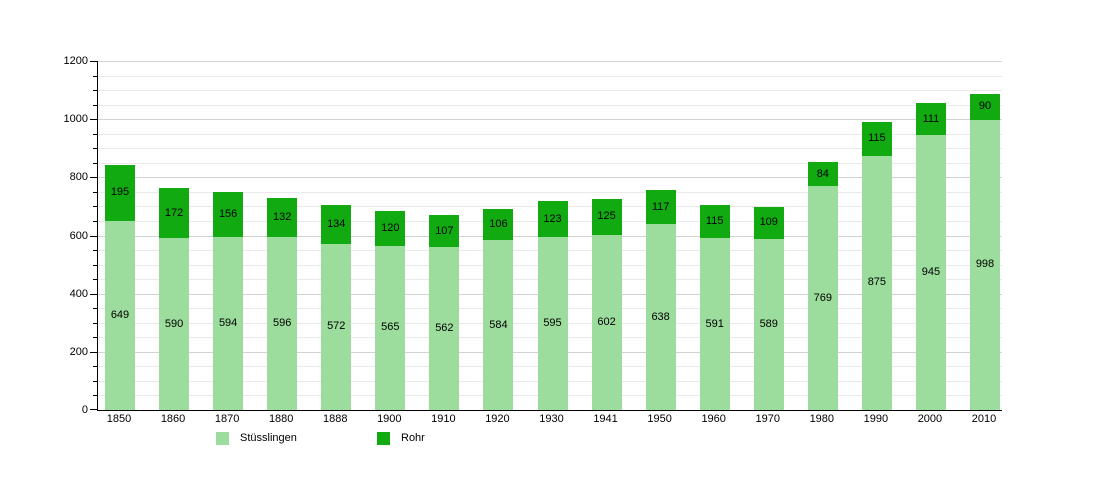 This screenshot has height=500, width=1100. What do you see at coordinates (75, 119) in the screenshot?
I see `y-axis-label: 1000` at bounding box center [75, 119].